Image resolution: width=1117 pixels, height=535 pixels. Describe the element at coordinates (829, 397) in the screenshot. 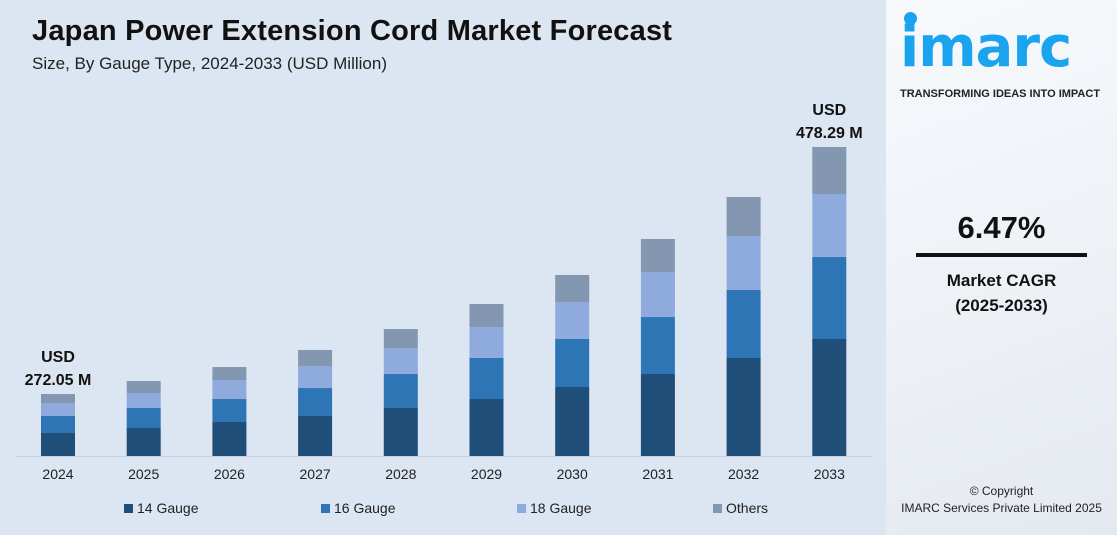

I see `bar-14-gauge-2033` at that location.